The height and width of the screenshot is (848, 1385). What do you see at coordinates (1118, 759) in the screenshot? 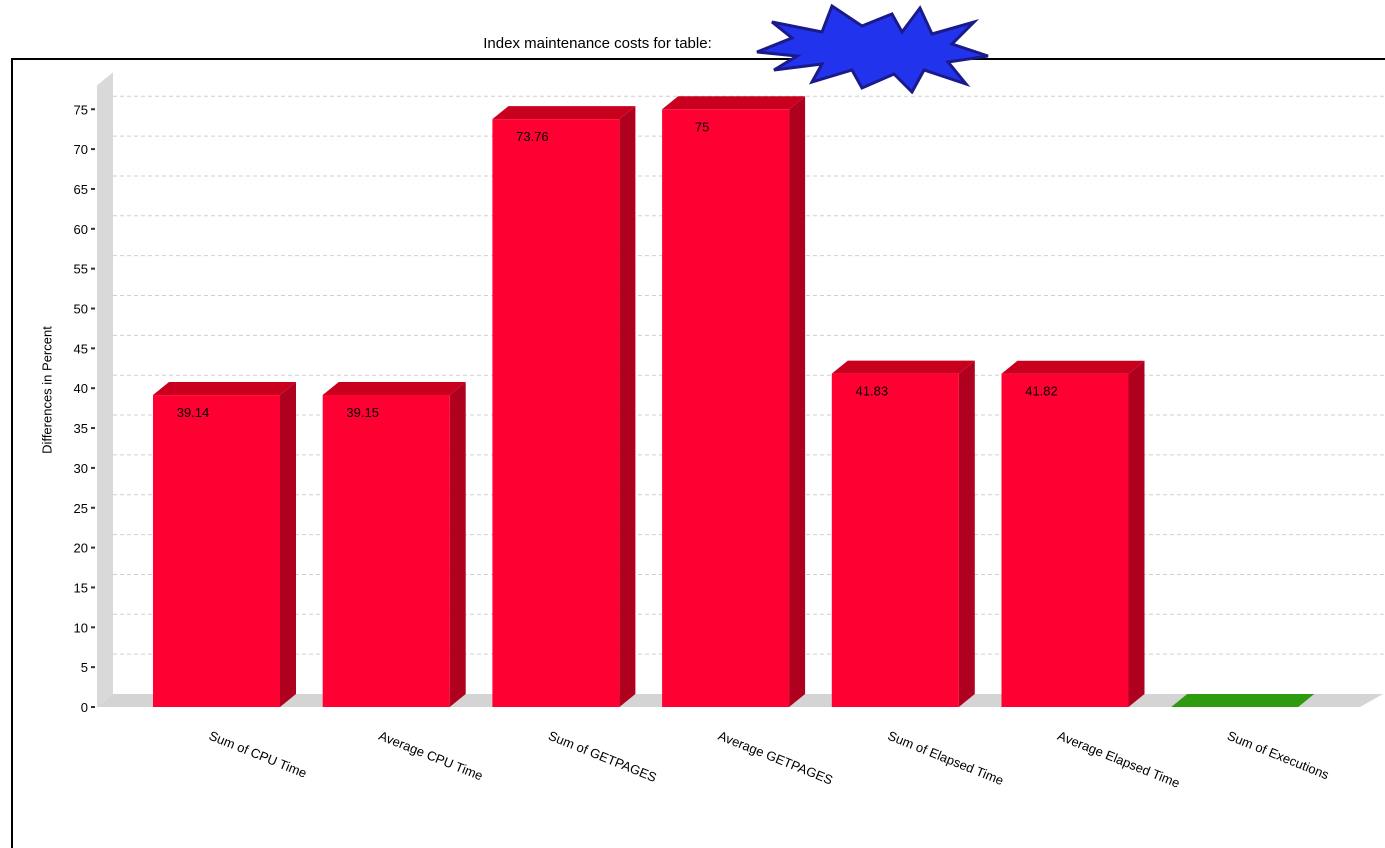
I see `x-tick-label: Average Elapsed Time` at bounding box center [1118, 759].